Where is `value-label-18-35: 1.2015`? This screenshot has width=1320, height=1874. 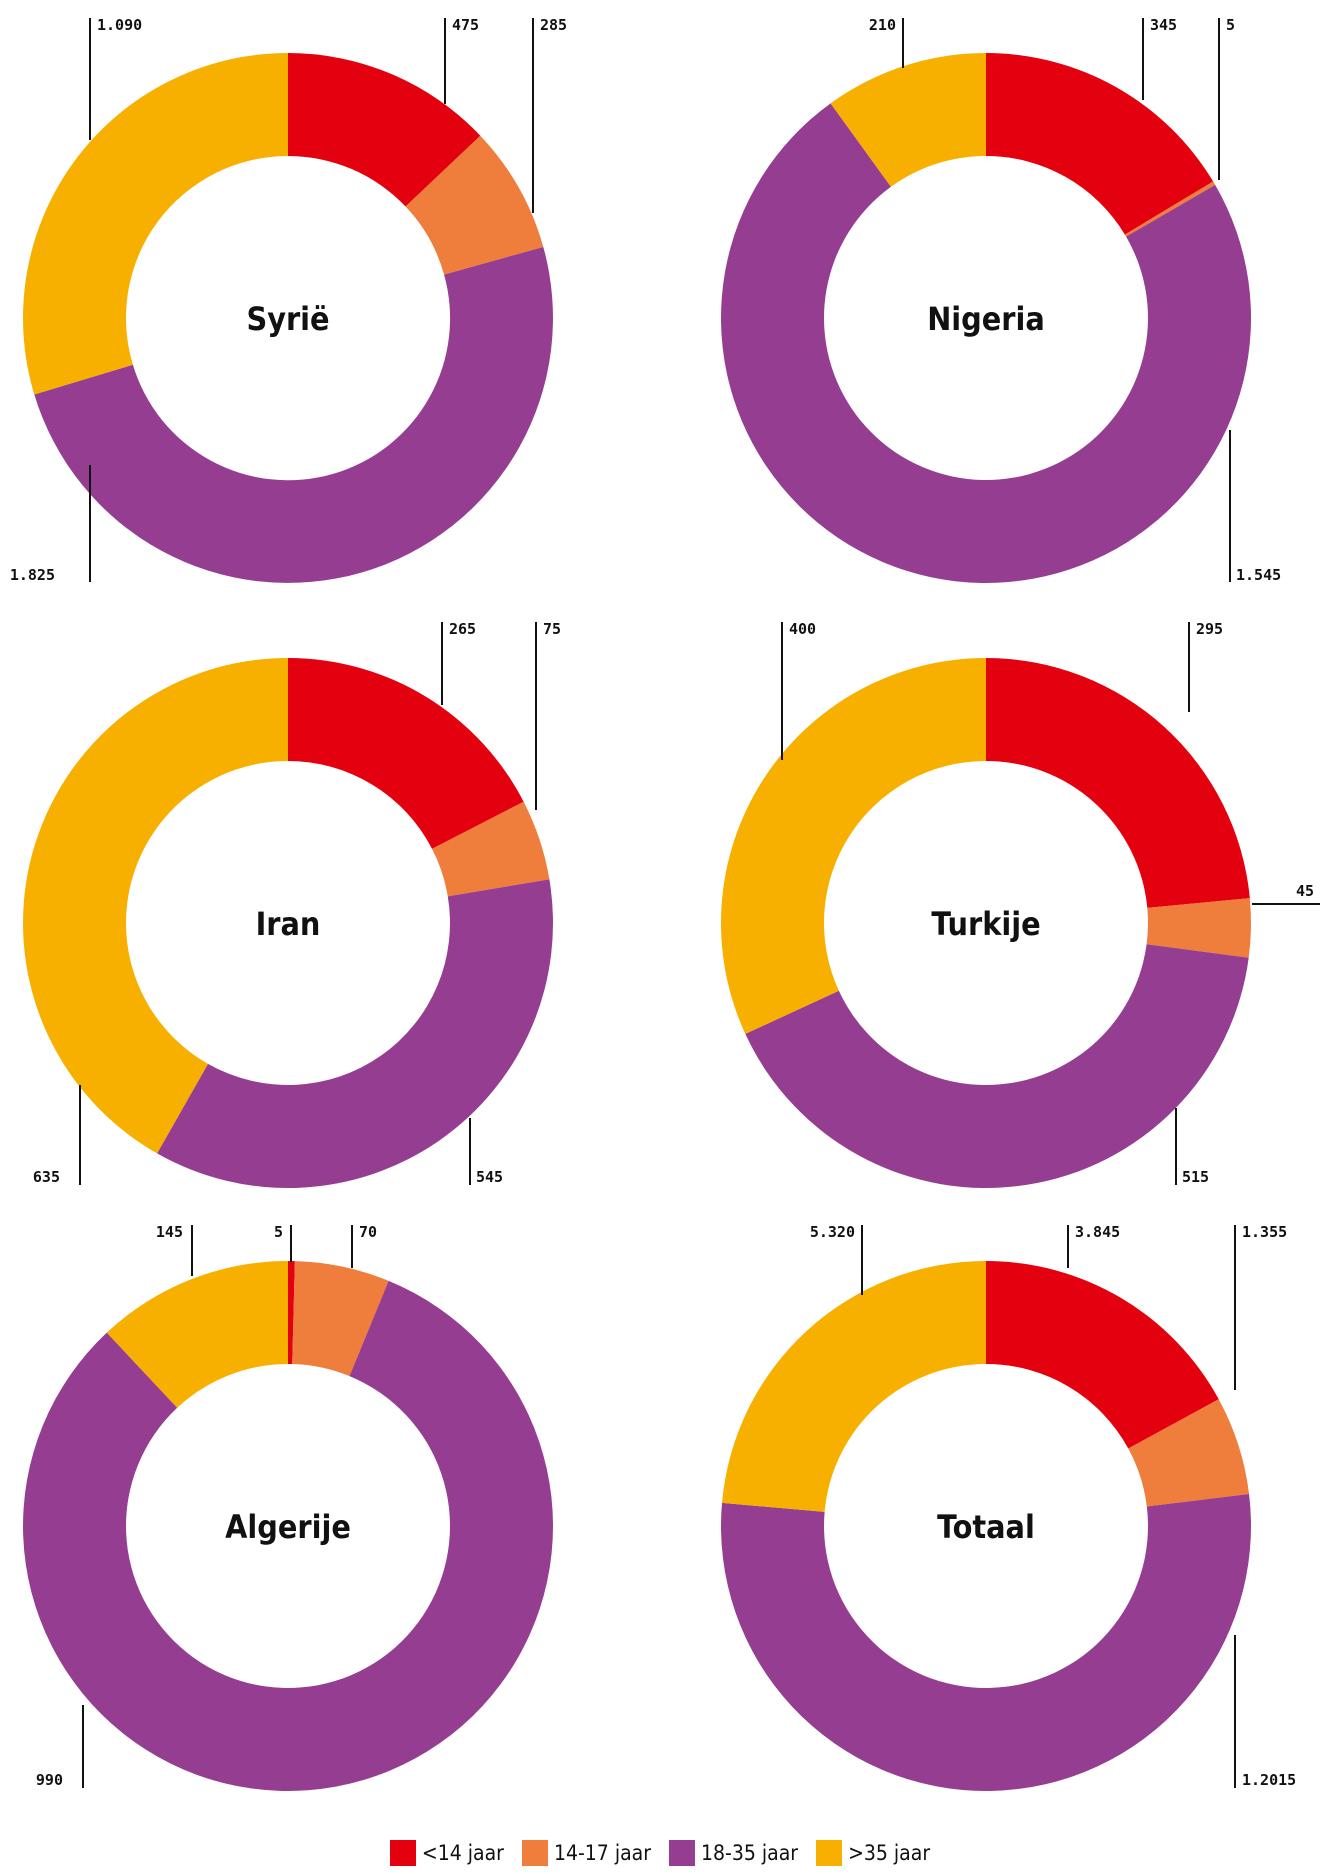 value-label-18-35: 1.2015 is located at coordinates (1269, 1780).